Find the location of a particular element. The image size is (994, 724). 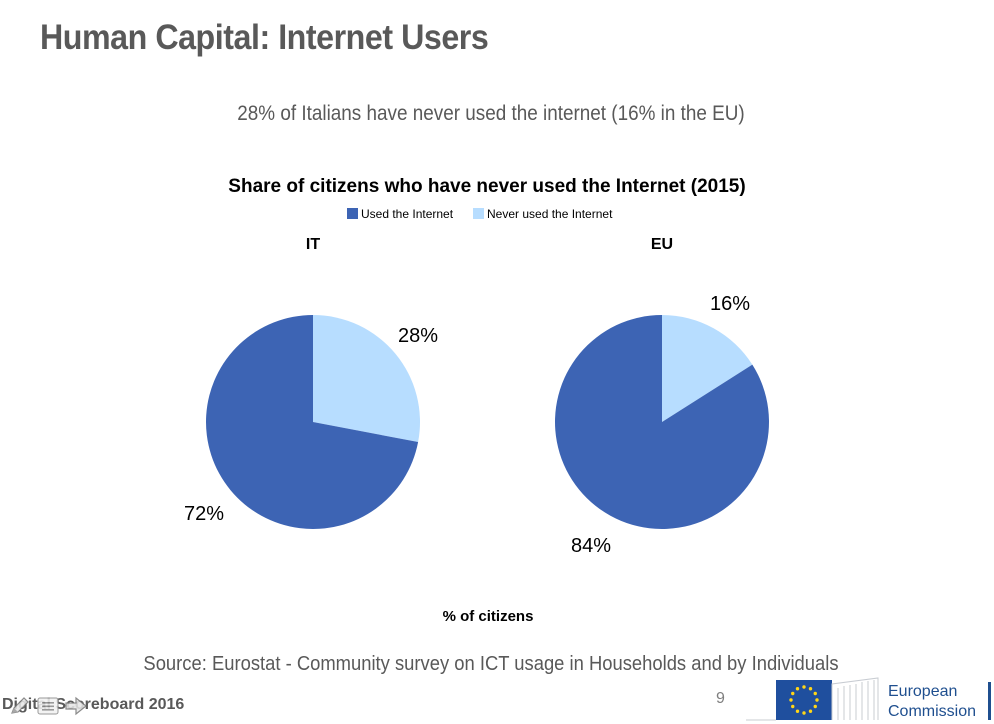

european-commission-logo is located at coordinates (868, 699).